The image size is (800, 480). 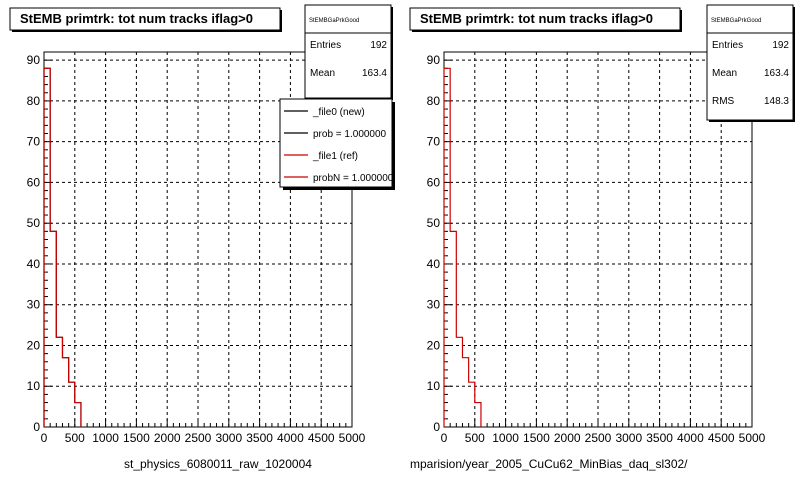 I want to click on legend-label: _file1 (ref), so click(x=335, y=156).